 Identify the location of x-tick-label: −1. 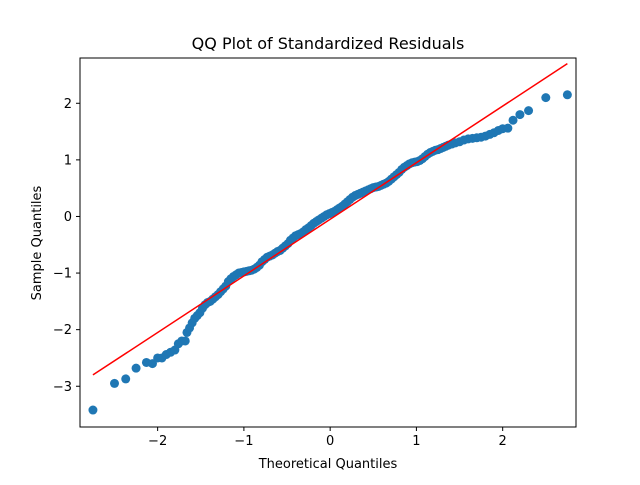
(243, 441).